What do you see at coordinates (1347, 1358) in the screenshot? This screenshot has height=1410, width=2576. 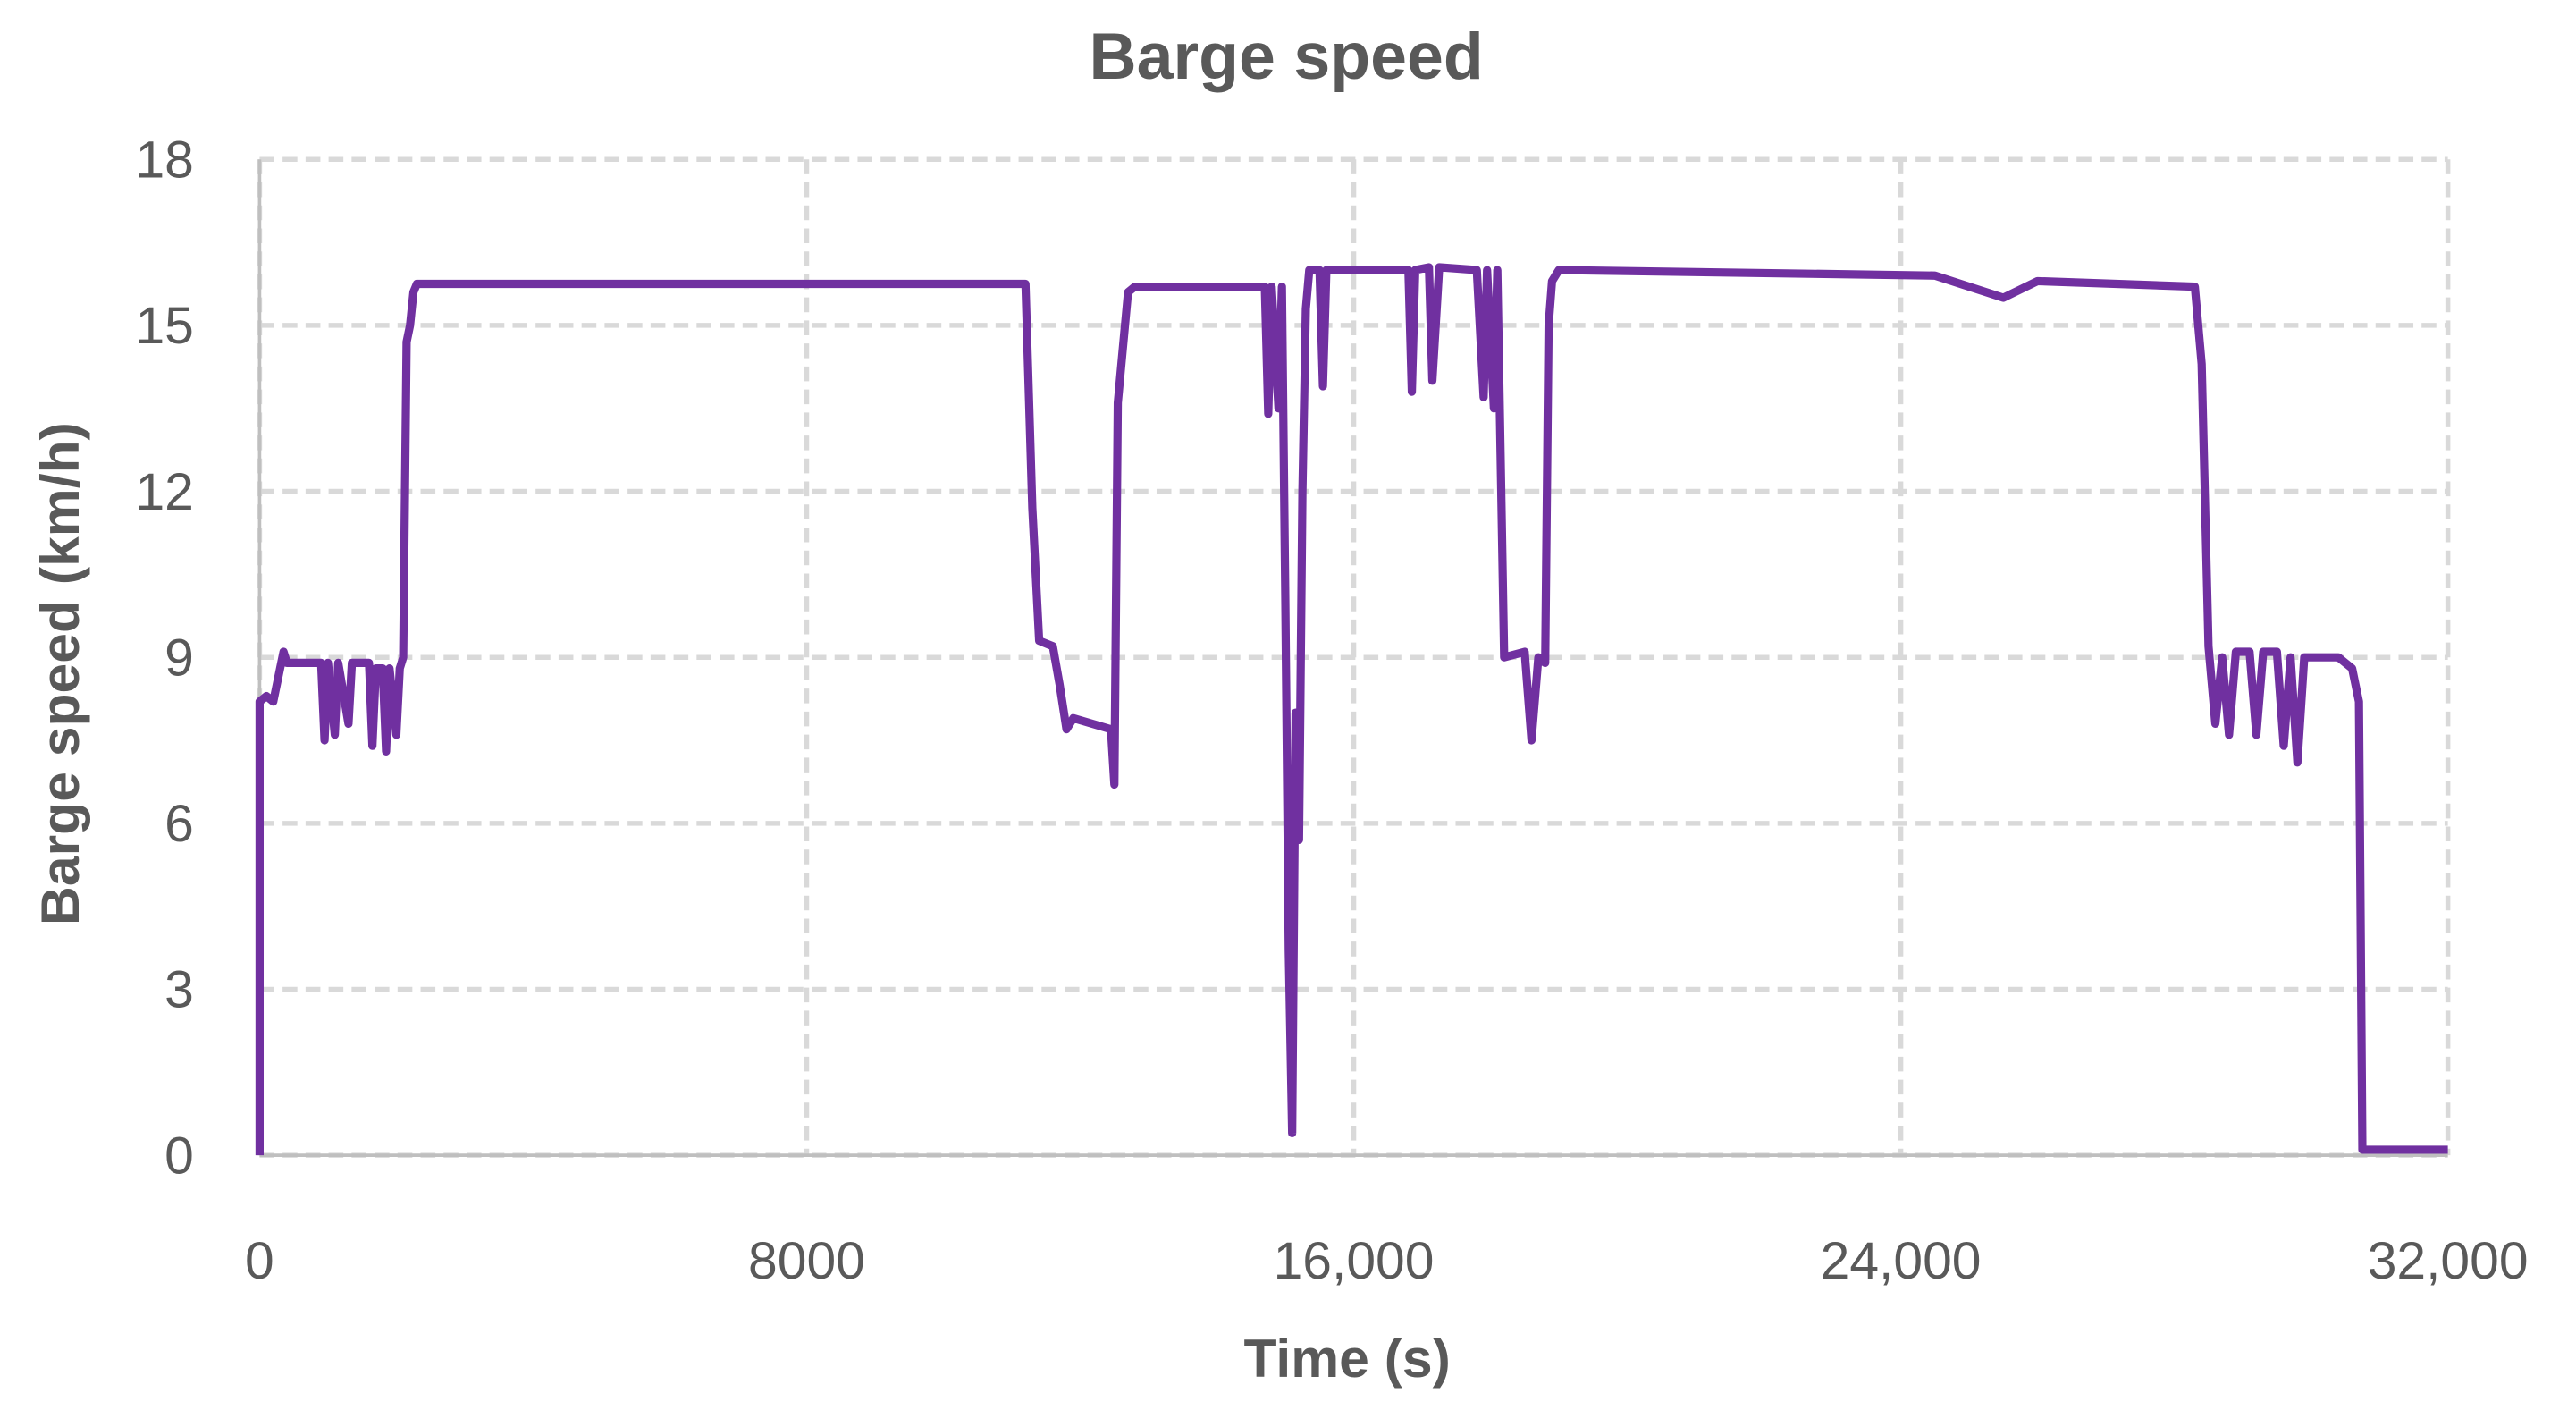 I see `x-axis-title: Time (s)` at bounding box center [1347, 1358].